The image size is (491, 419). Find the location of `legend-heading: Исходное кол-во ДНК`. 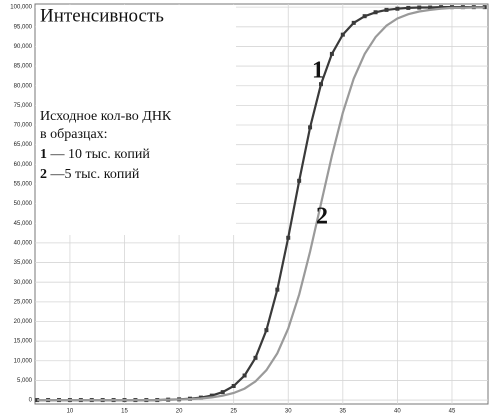

legend-heading: Исходное кол-во ДНК is located at coordinates (106, 116).